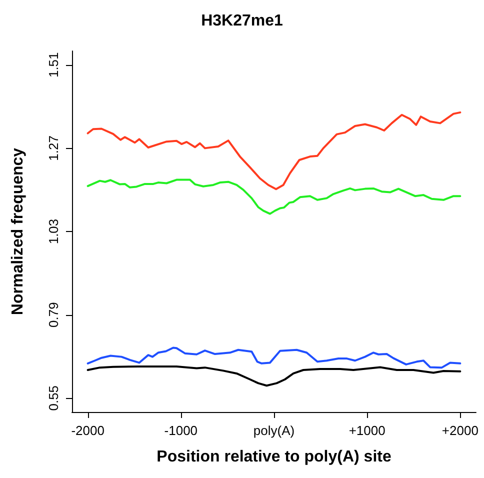 Image resolution: width=484 pixels, height=478 pixels. I want to click on x-tick-label: +2000, so click(460, 430).